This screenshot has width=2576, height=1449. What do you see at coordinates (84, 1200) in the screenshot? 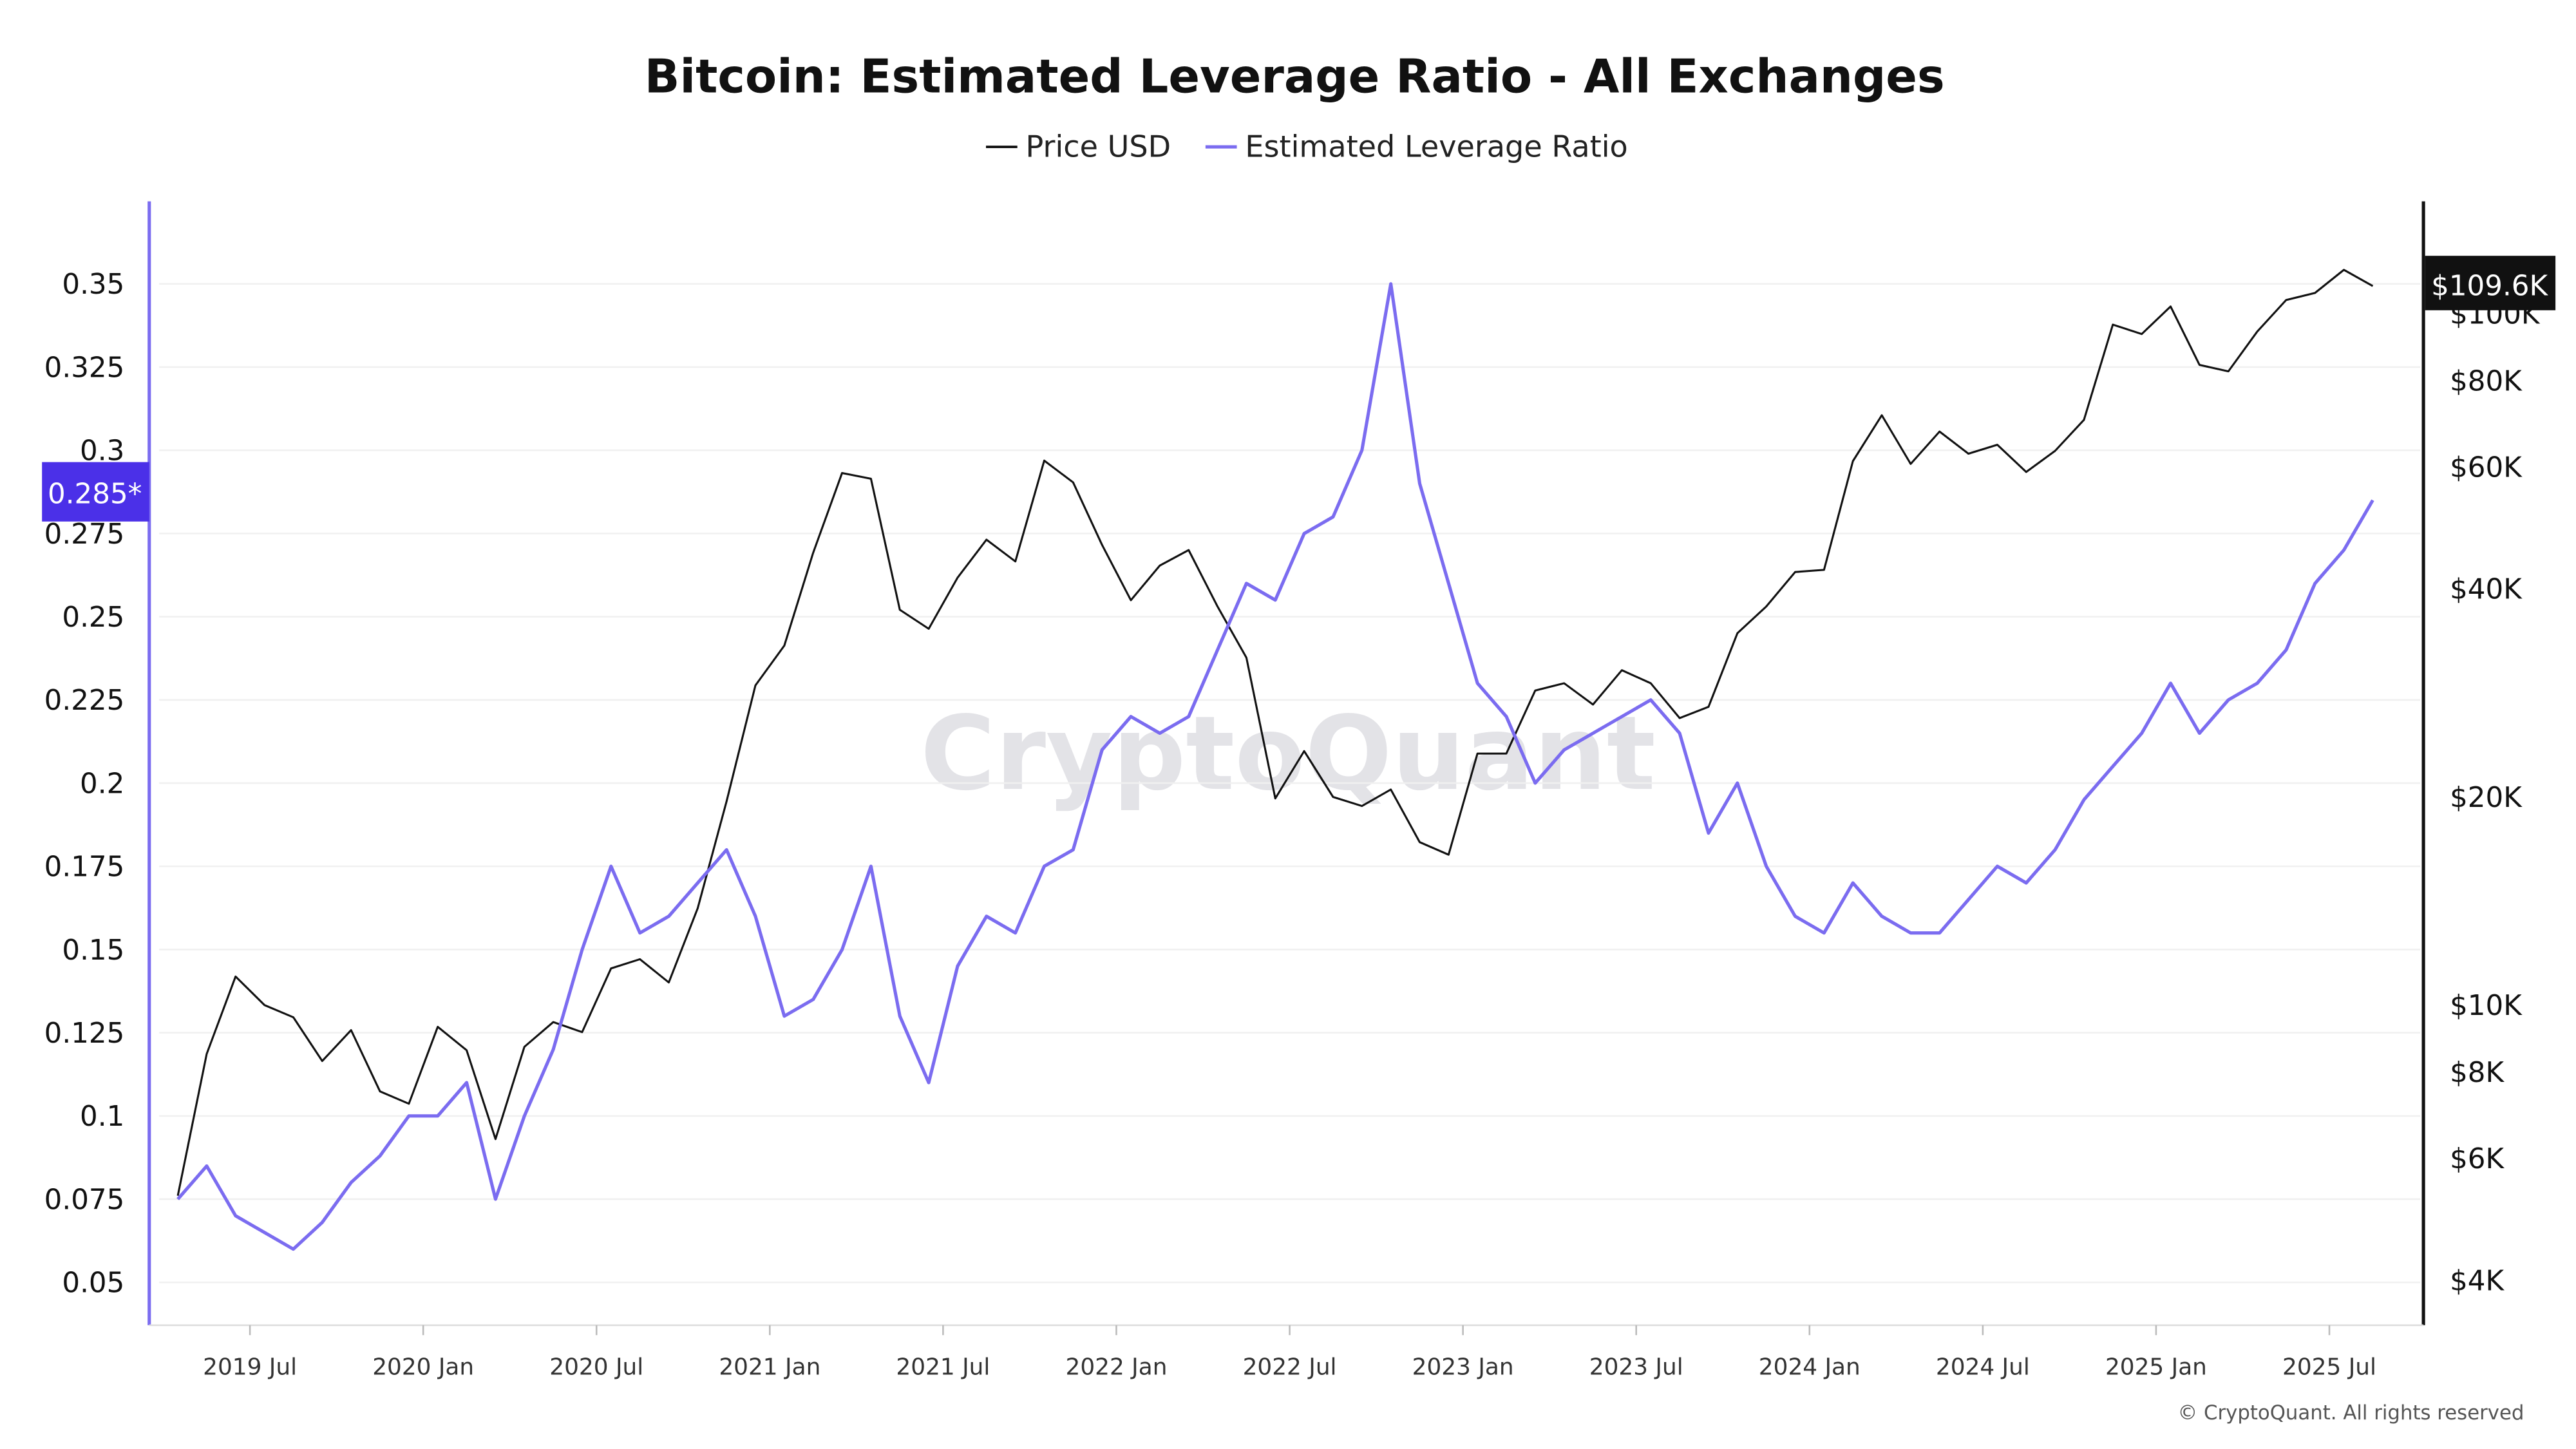
I see `left-tick-label: 0.075` at bounding box center [84, 1200].